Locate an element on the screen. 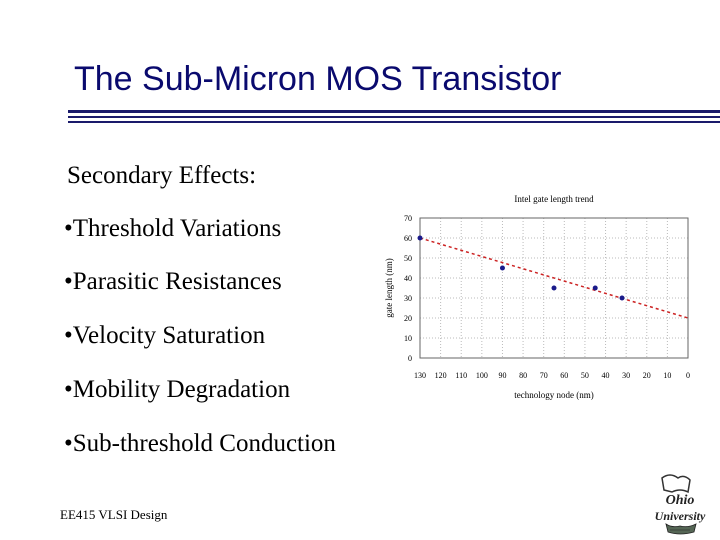 The width and height of the screenshot is (720, 540). x-tick-labels: 130 120 110 100 90 80 70 60 50 40 30 20 10 0 is located at coordinates (552, 375).